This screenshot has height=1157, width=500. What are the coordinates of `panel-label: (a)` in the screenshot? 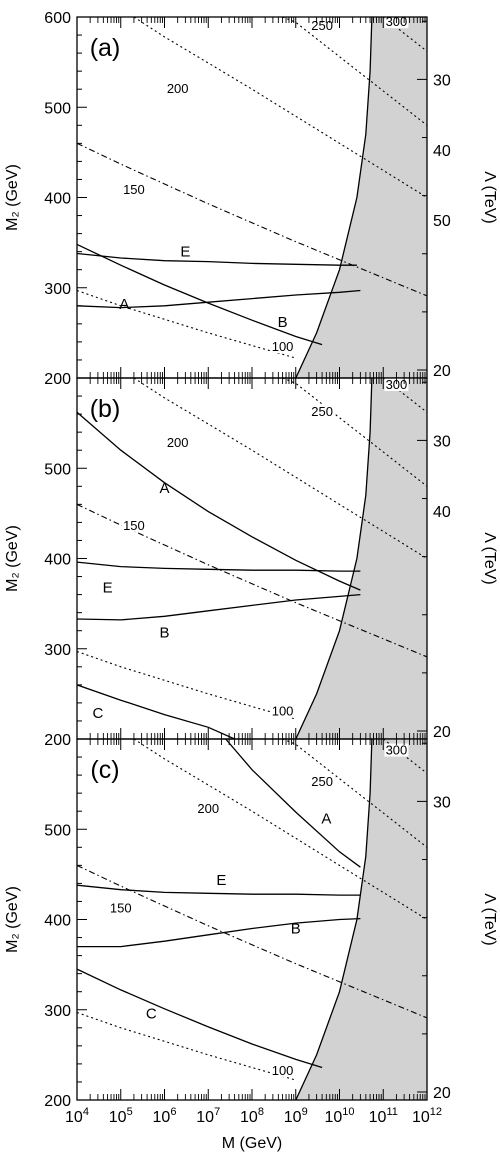 It's located at (105, 48).